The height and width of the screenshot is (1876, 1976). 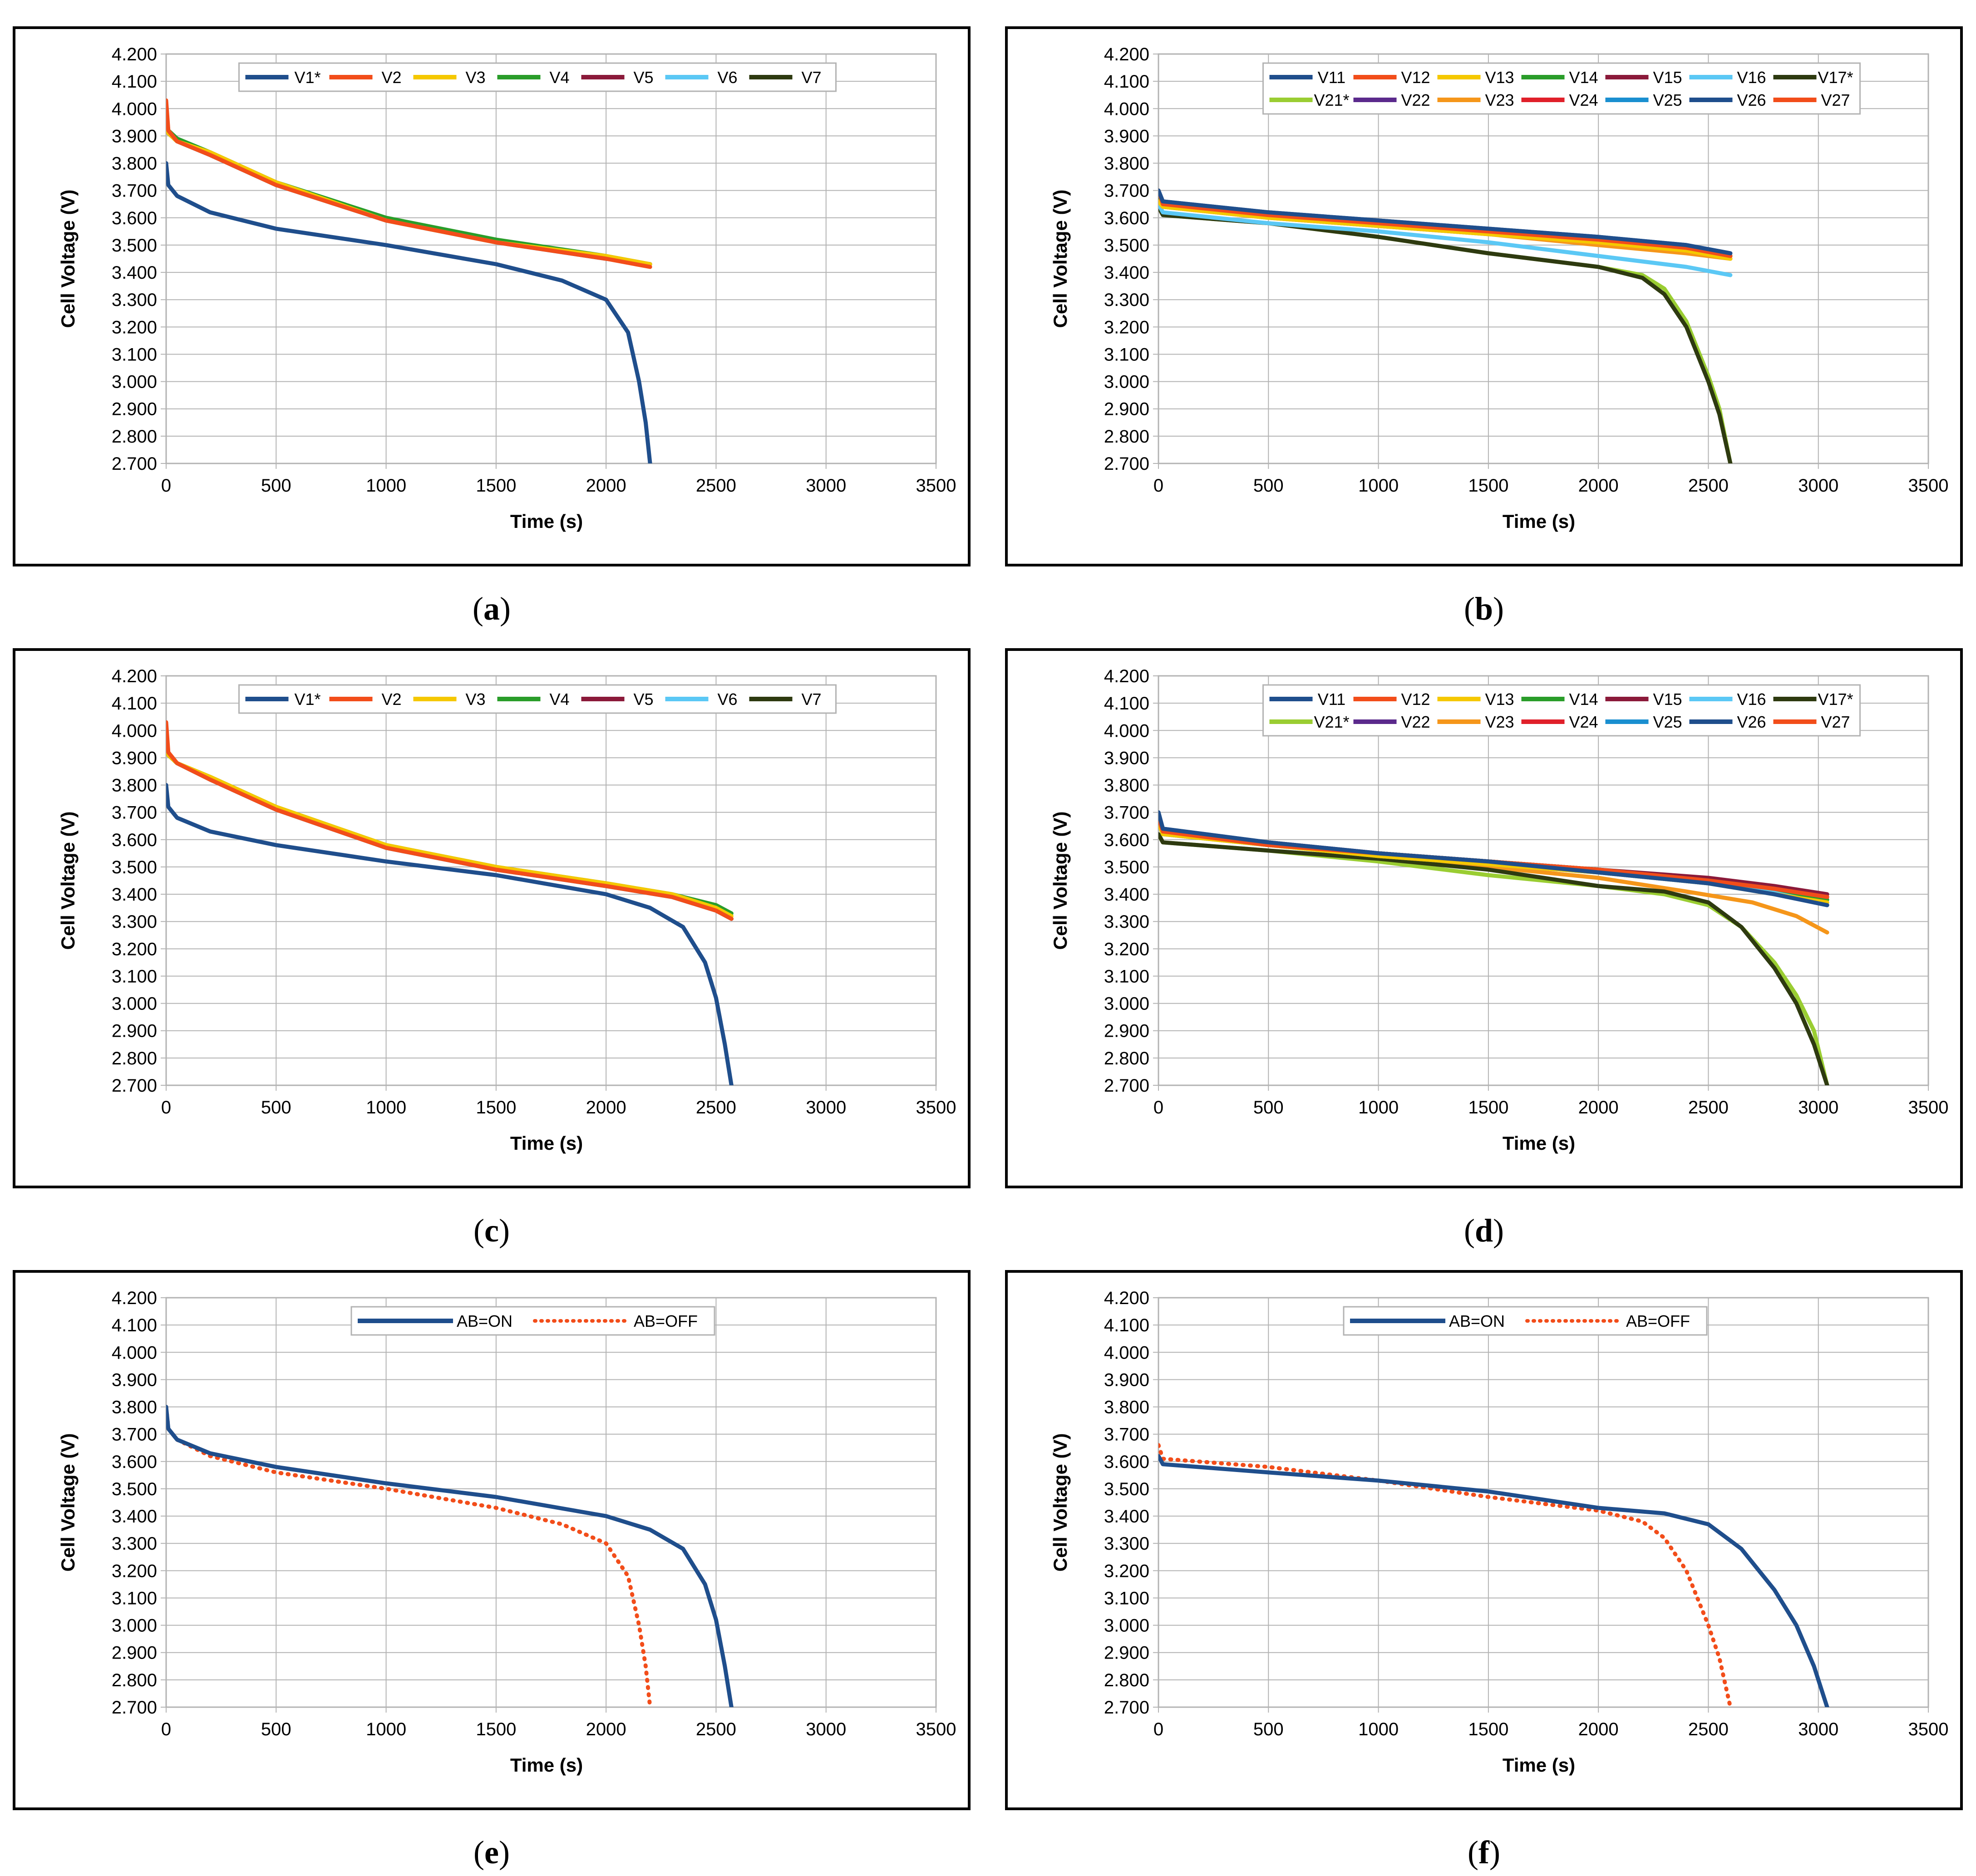 What do you see at coordinates (1583, 722) in the screenshot?
I see `legend-label: V24` at bounding box center [1583, 722].